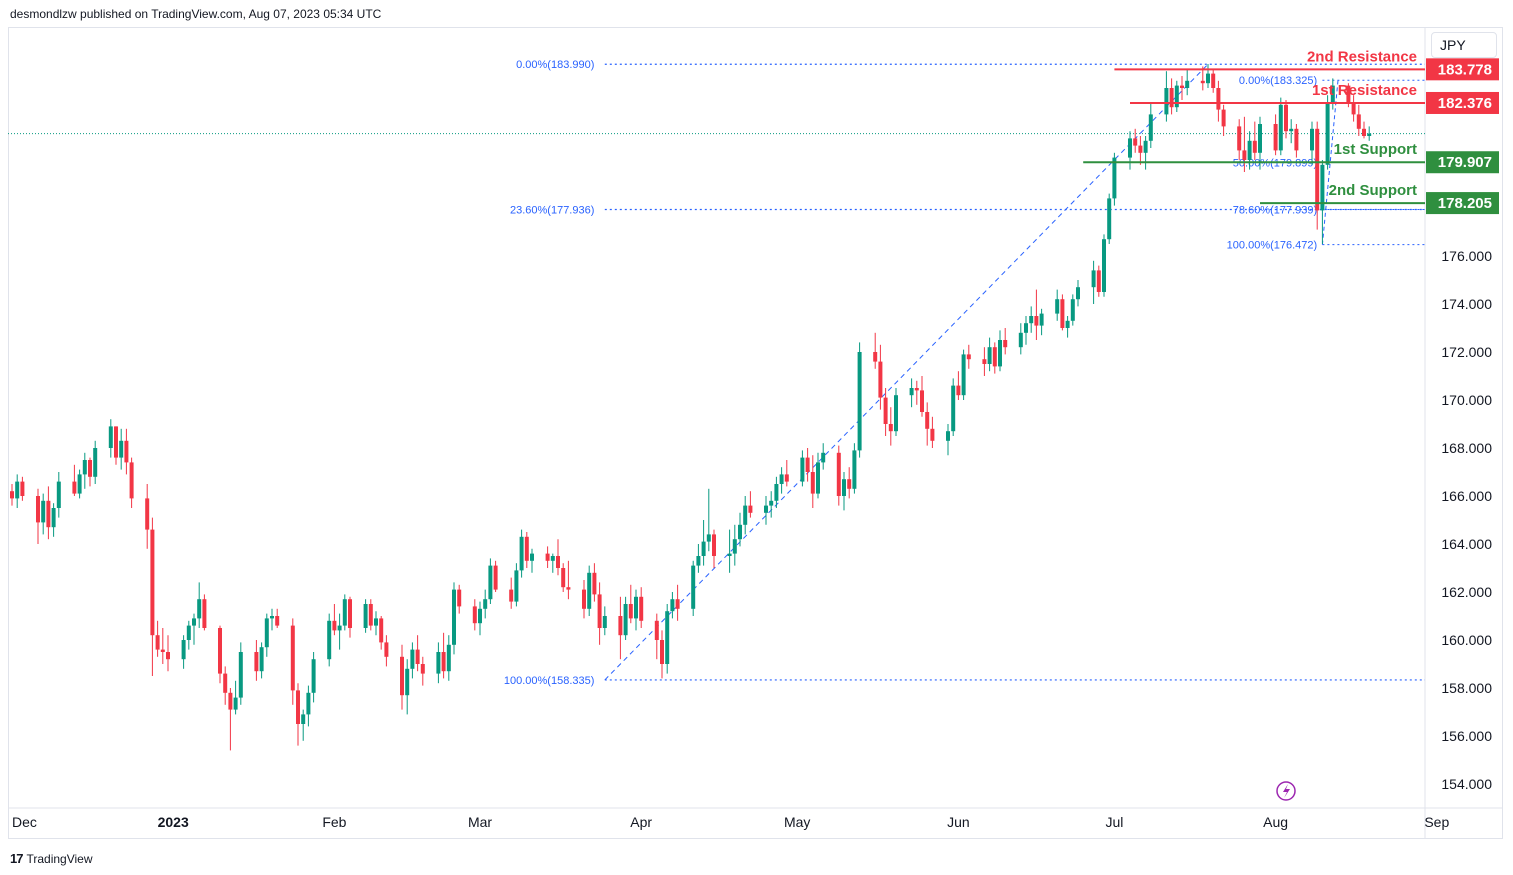 The width and height of the screenshot is (1513, 875). What do you see at coordinates (549, 681) in the screenshot?
I see `fib-level-label: 100.00%(158.335)` at bounding box center [549, 681].